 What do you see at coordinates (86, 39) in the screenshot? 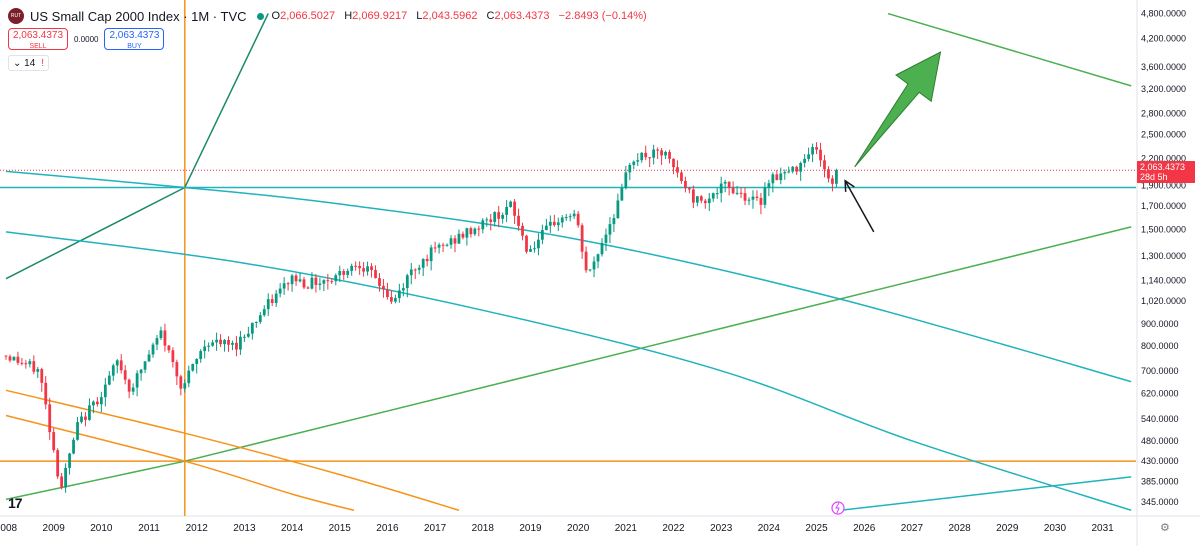
I see `spread-value: 0.0000` at bounding box center [86, 39].